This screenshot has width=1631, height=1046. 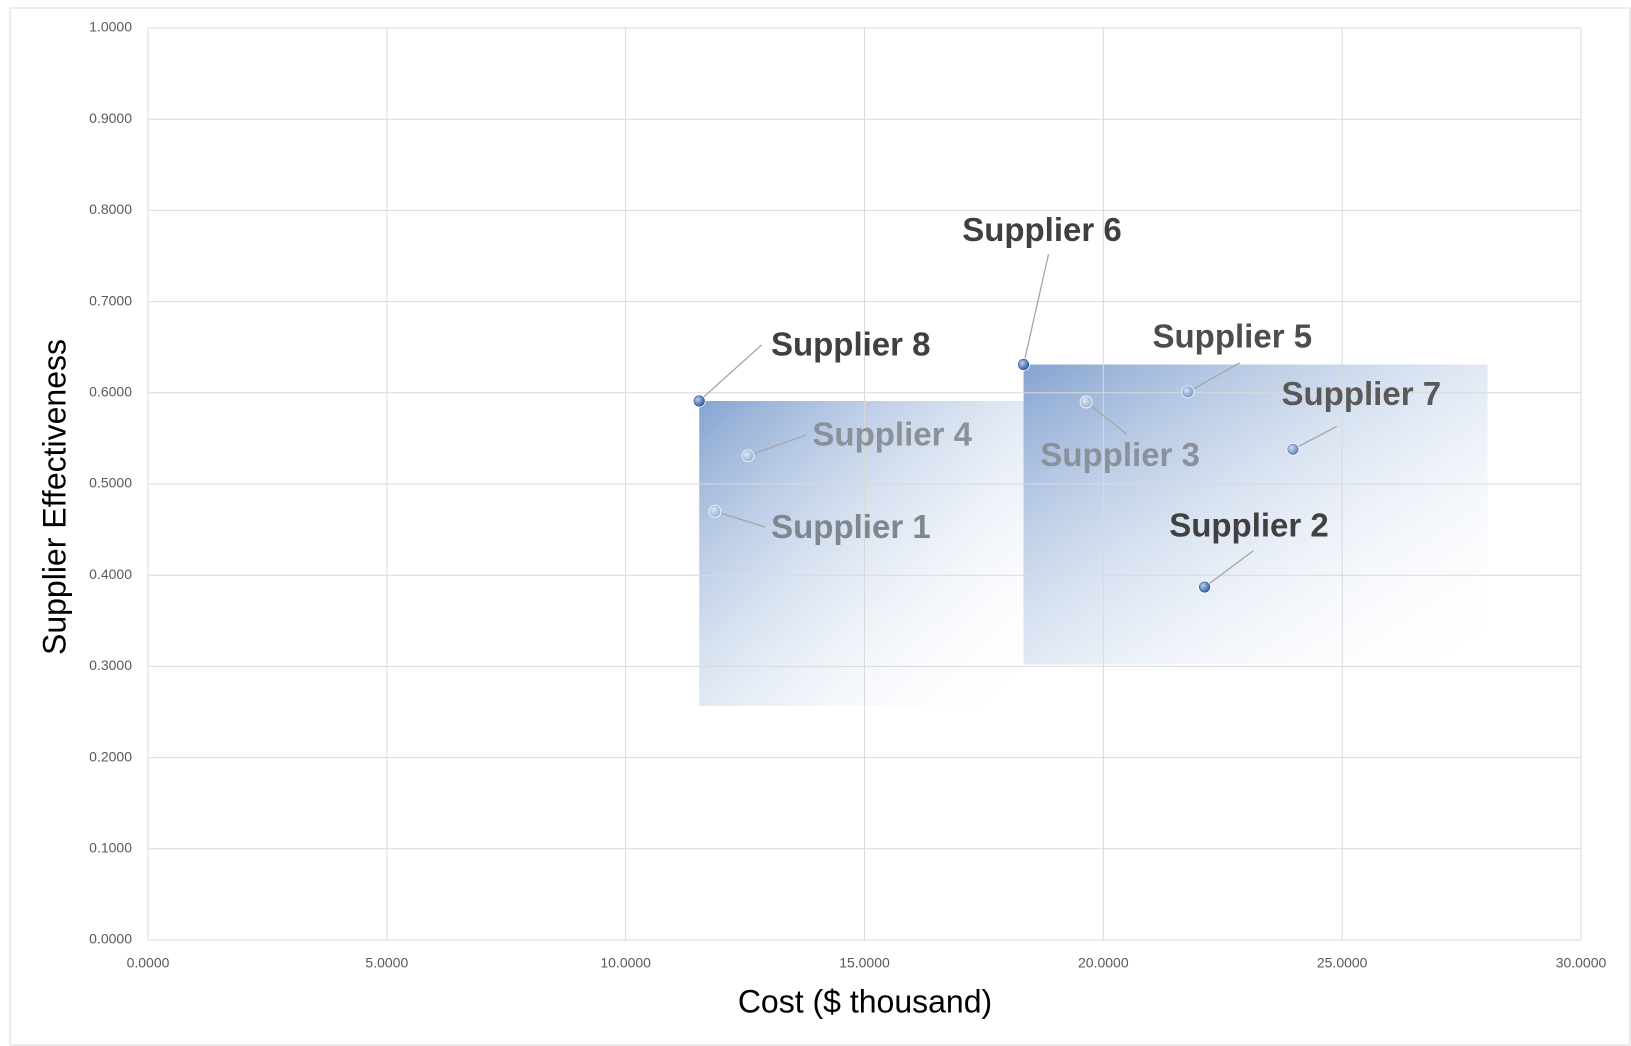 I want to click on y-tick-label: 0.5000, so click(x=110, y=483).